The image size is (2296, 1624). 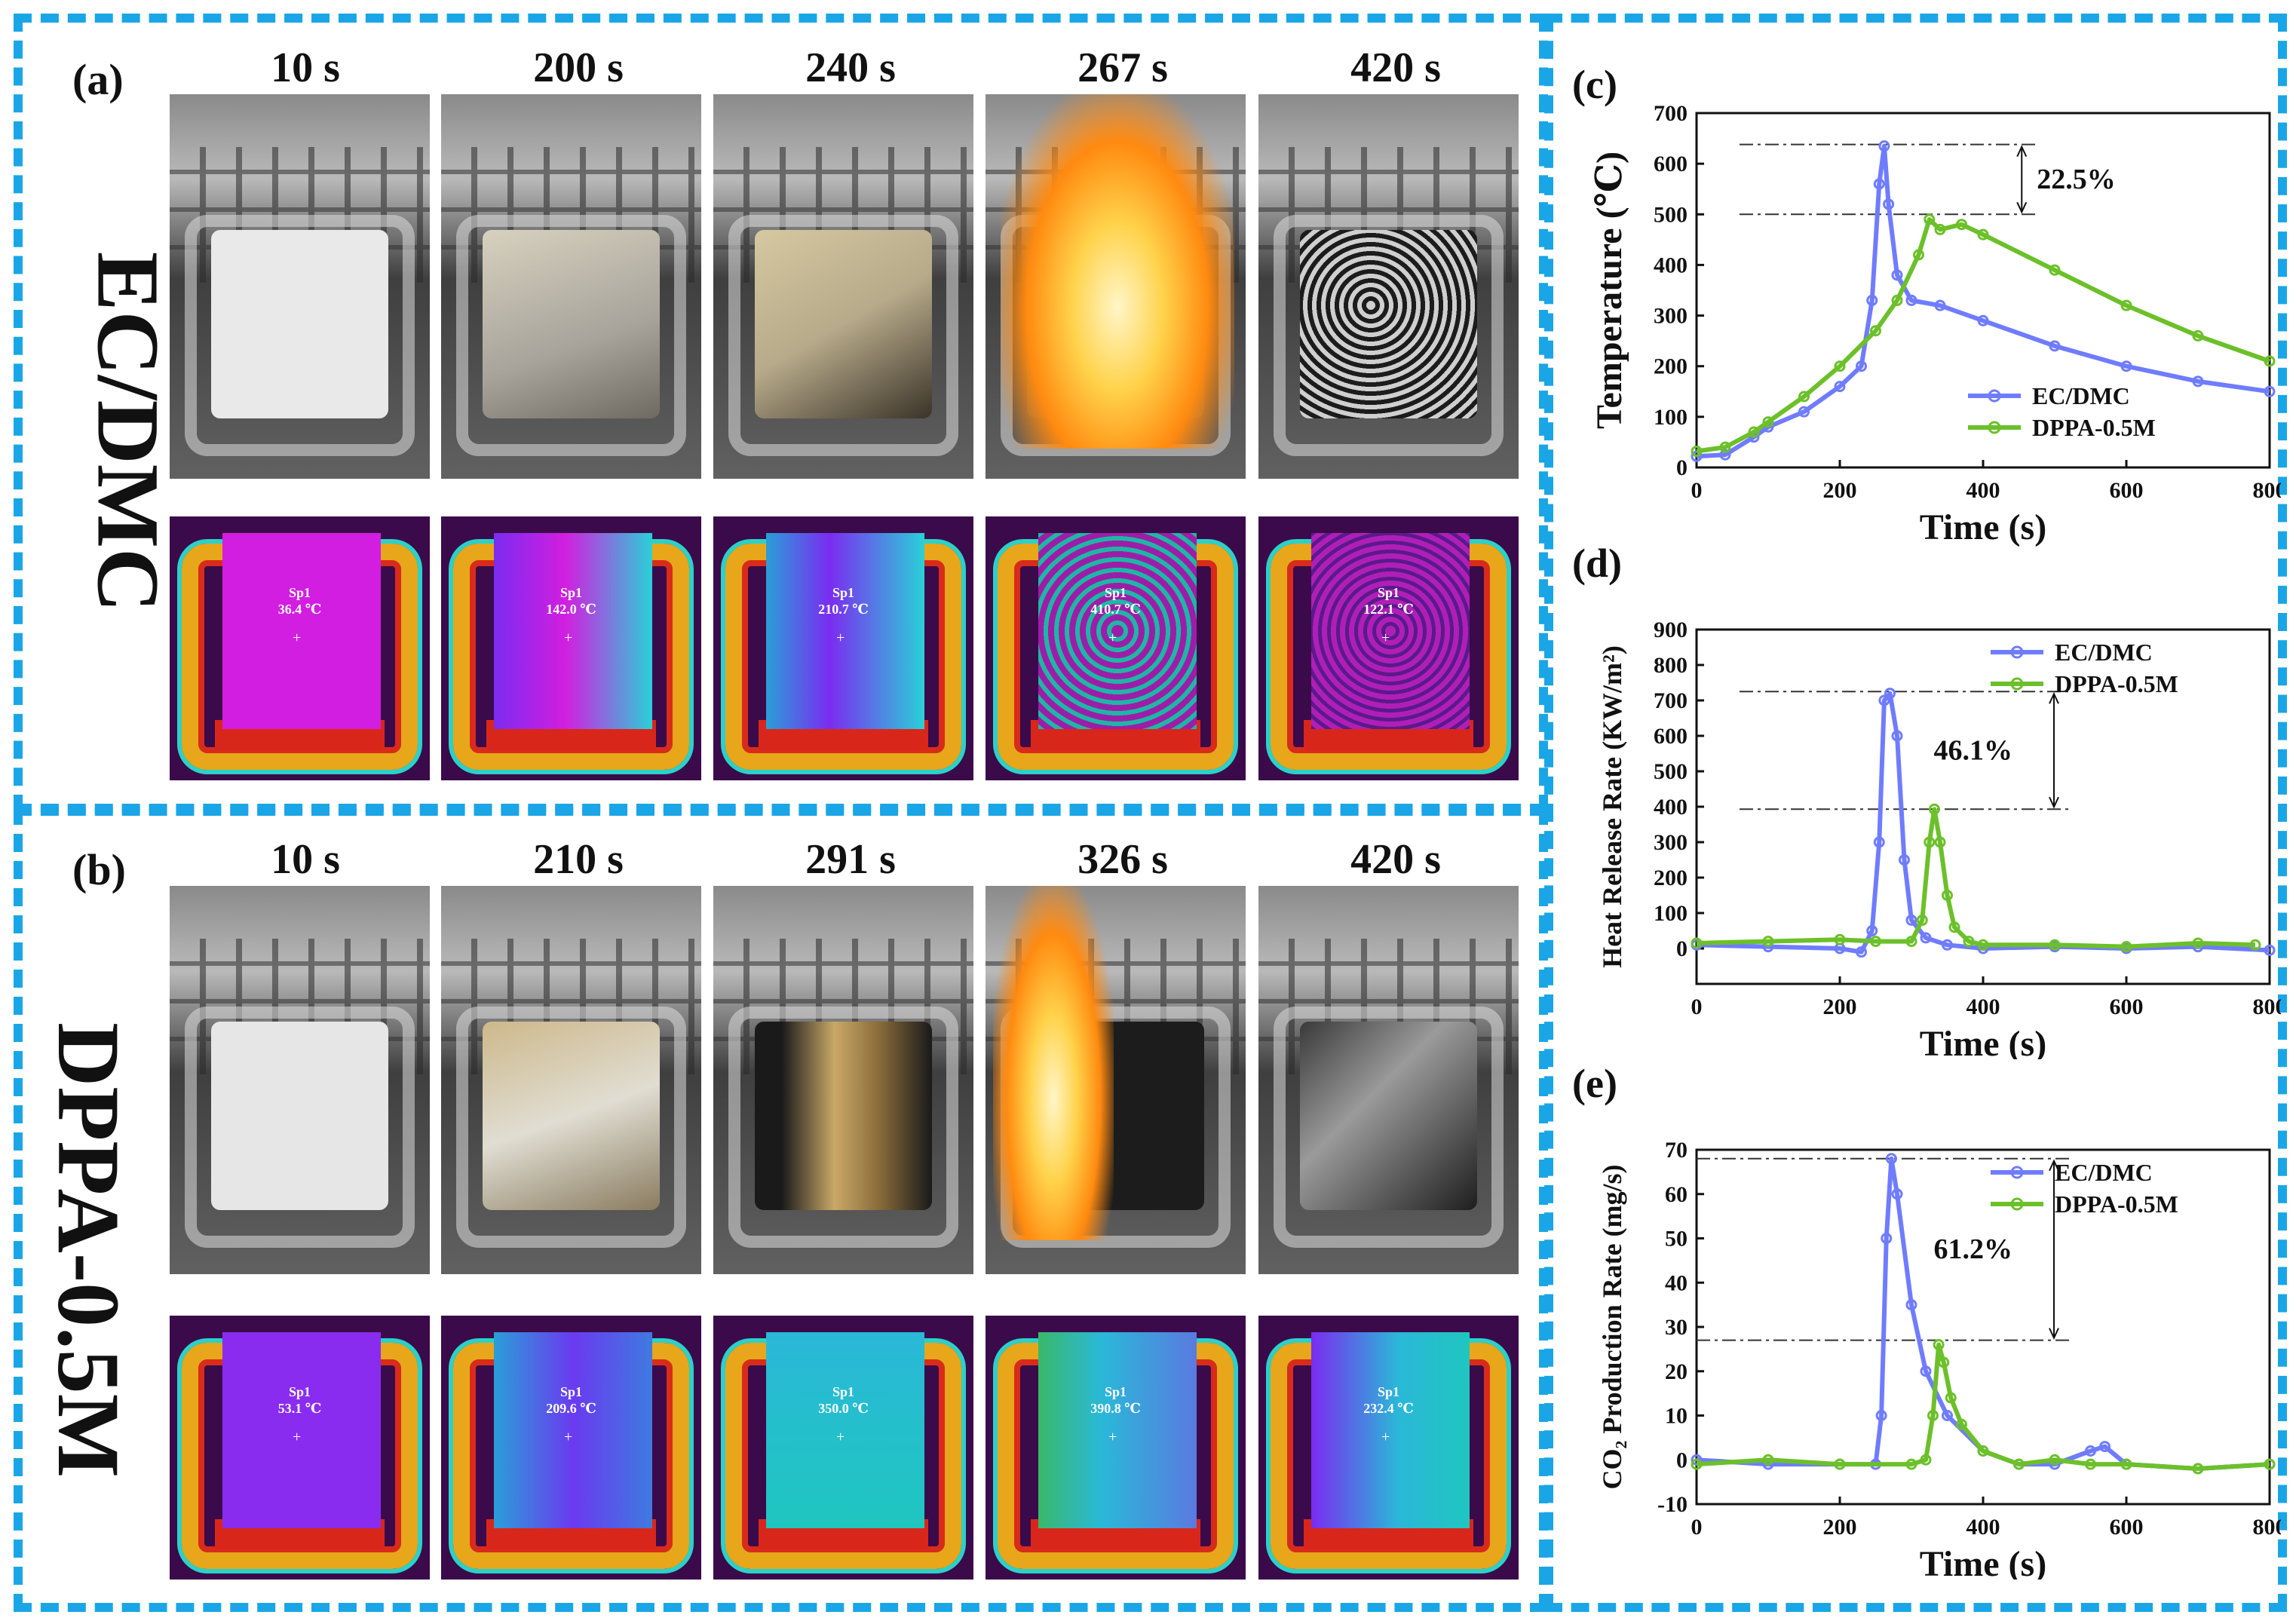 What do you see at coordinates (299, 1408) in the screenshot?
I see `thermal-b1-temp: 53.1 ℃` at bounding box center [299, 1408].